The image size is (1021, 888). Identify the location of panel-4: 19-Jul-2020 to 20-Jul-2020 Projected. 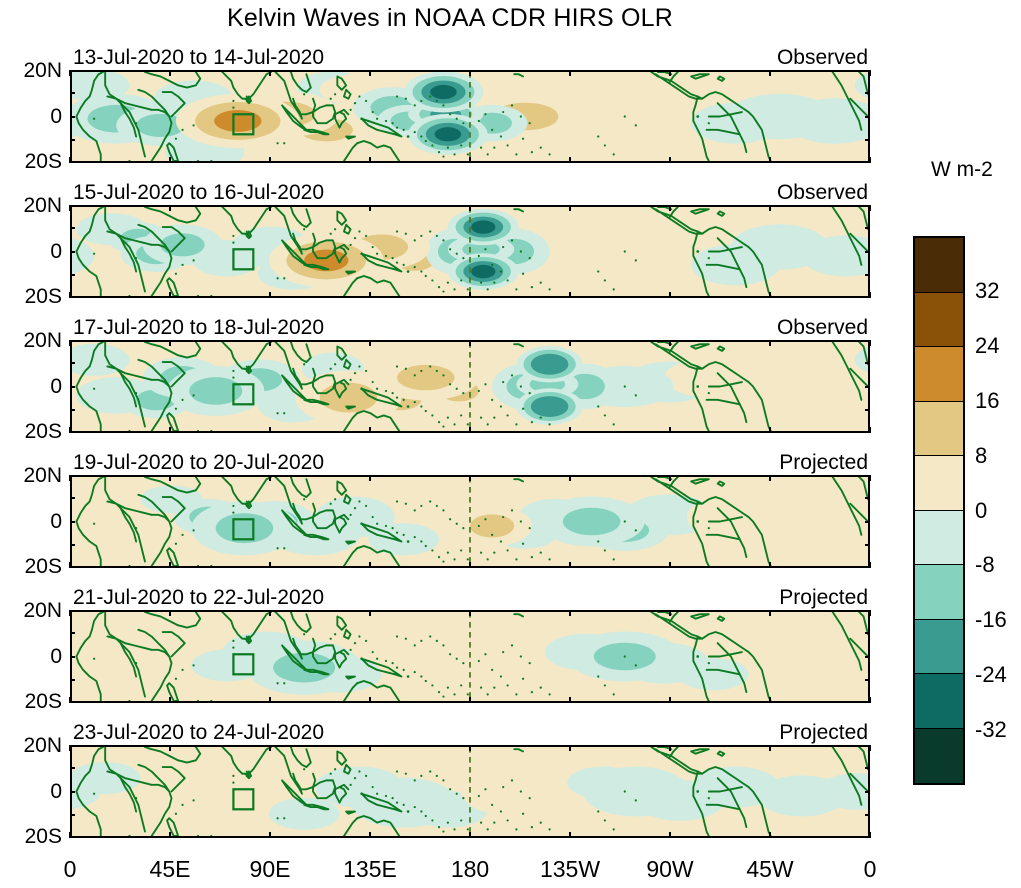
(470, 507).